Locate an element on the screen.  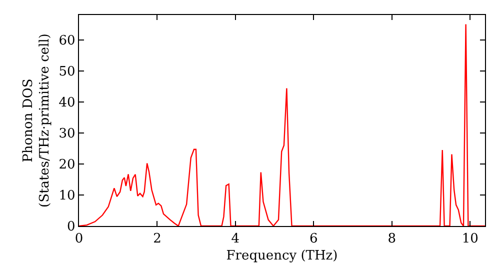
y-tick-label: 10 is located at coordinates (67, 196).